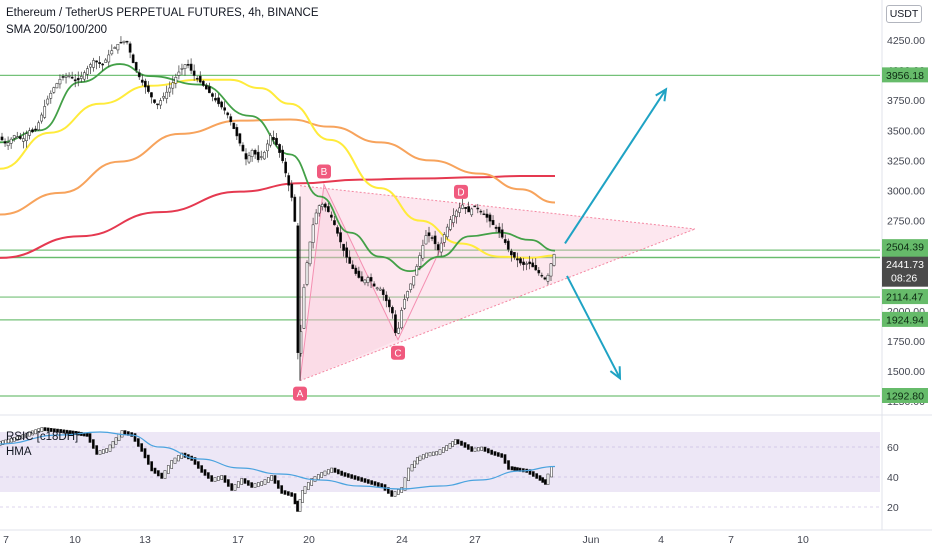 This screenshot has height=550, width=932. I want to click on triangle-lower-line, so click(497, 305).